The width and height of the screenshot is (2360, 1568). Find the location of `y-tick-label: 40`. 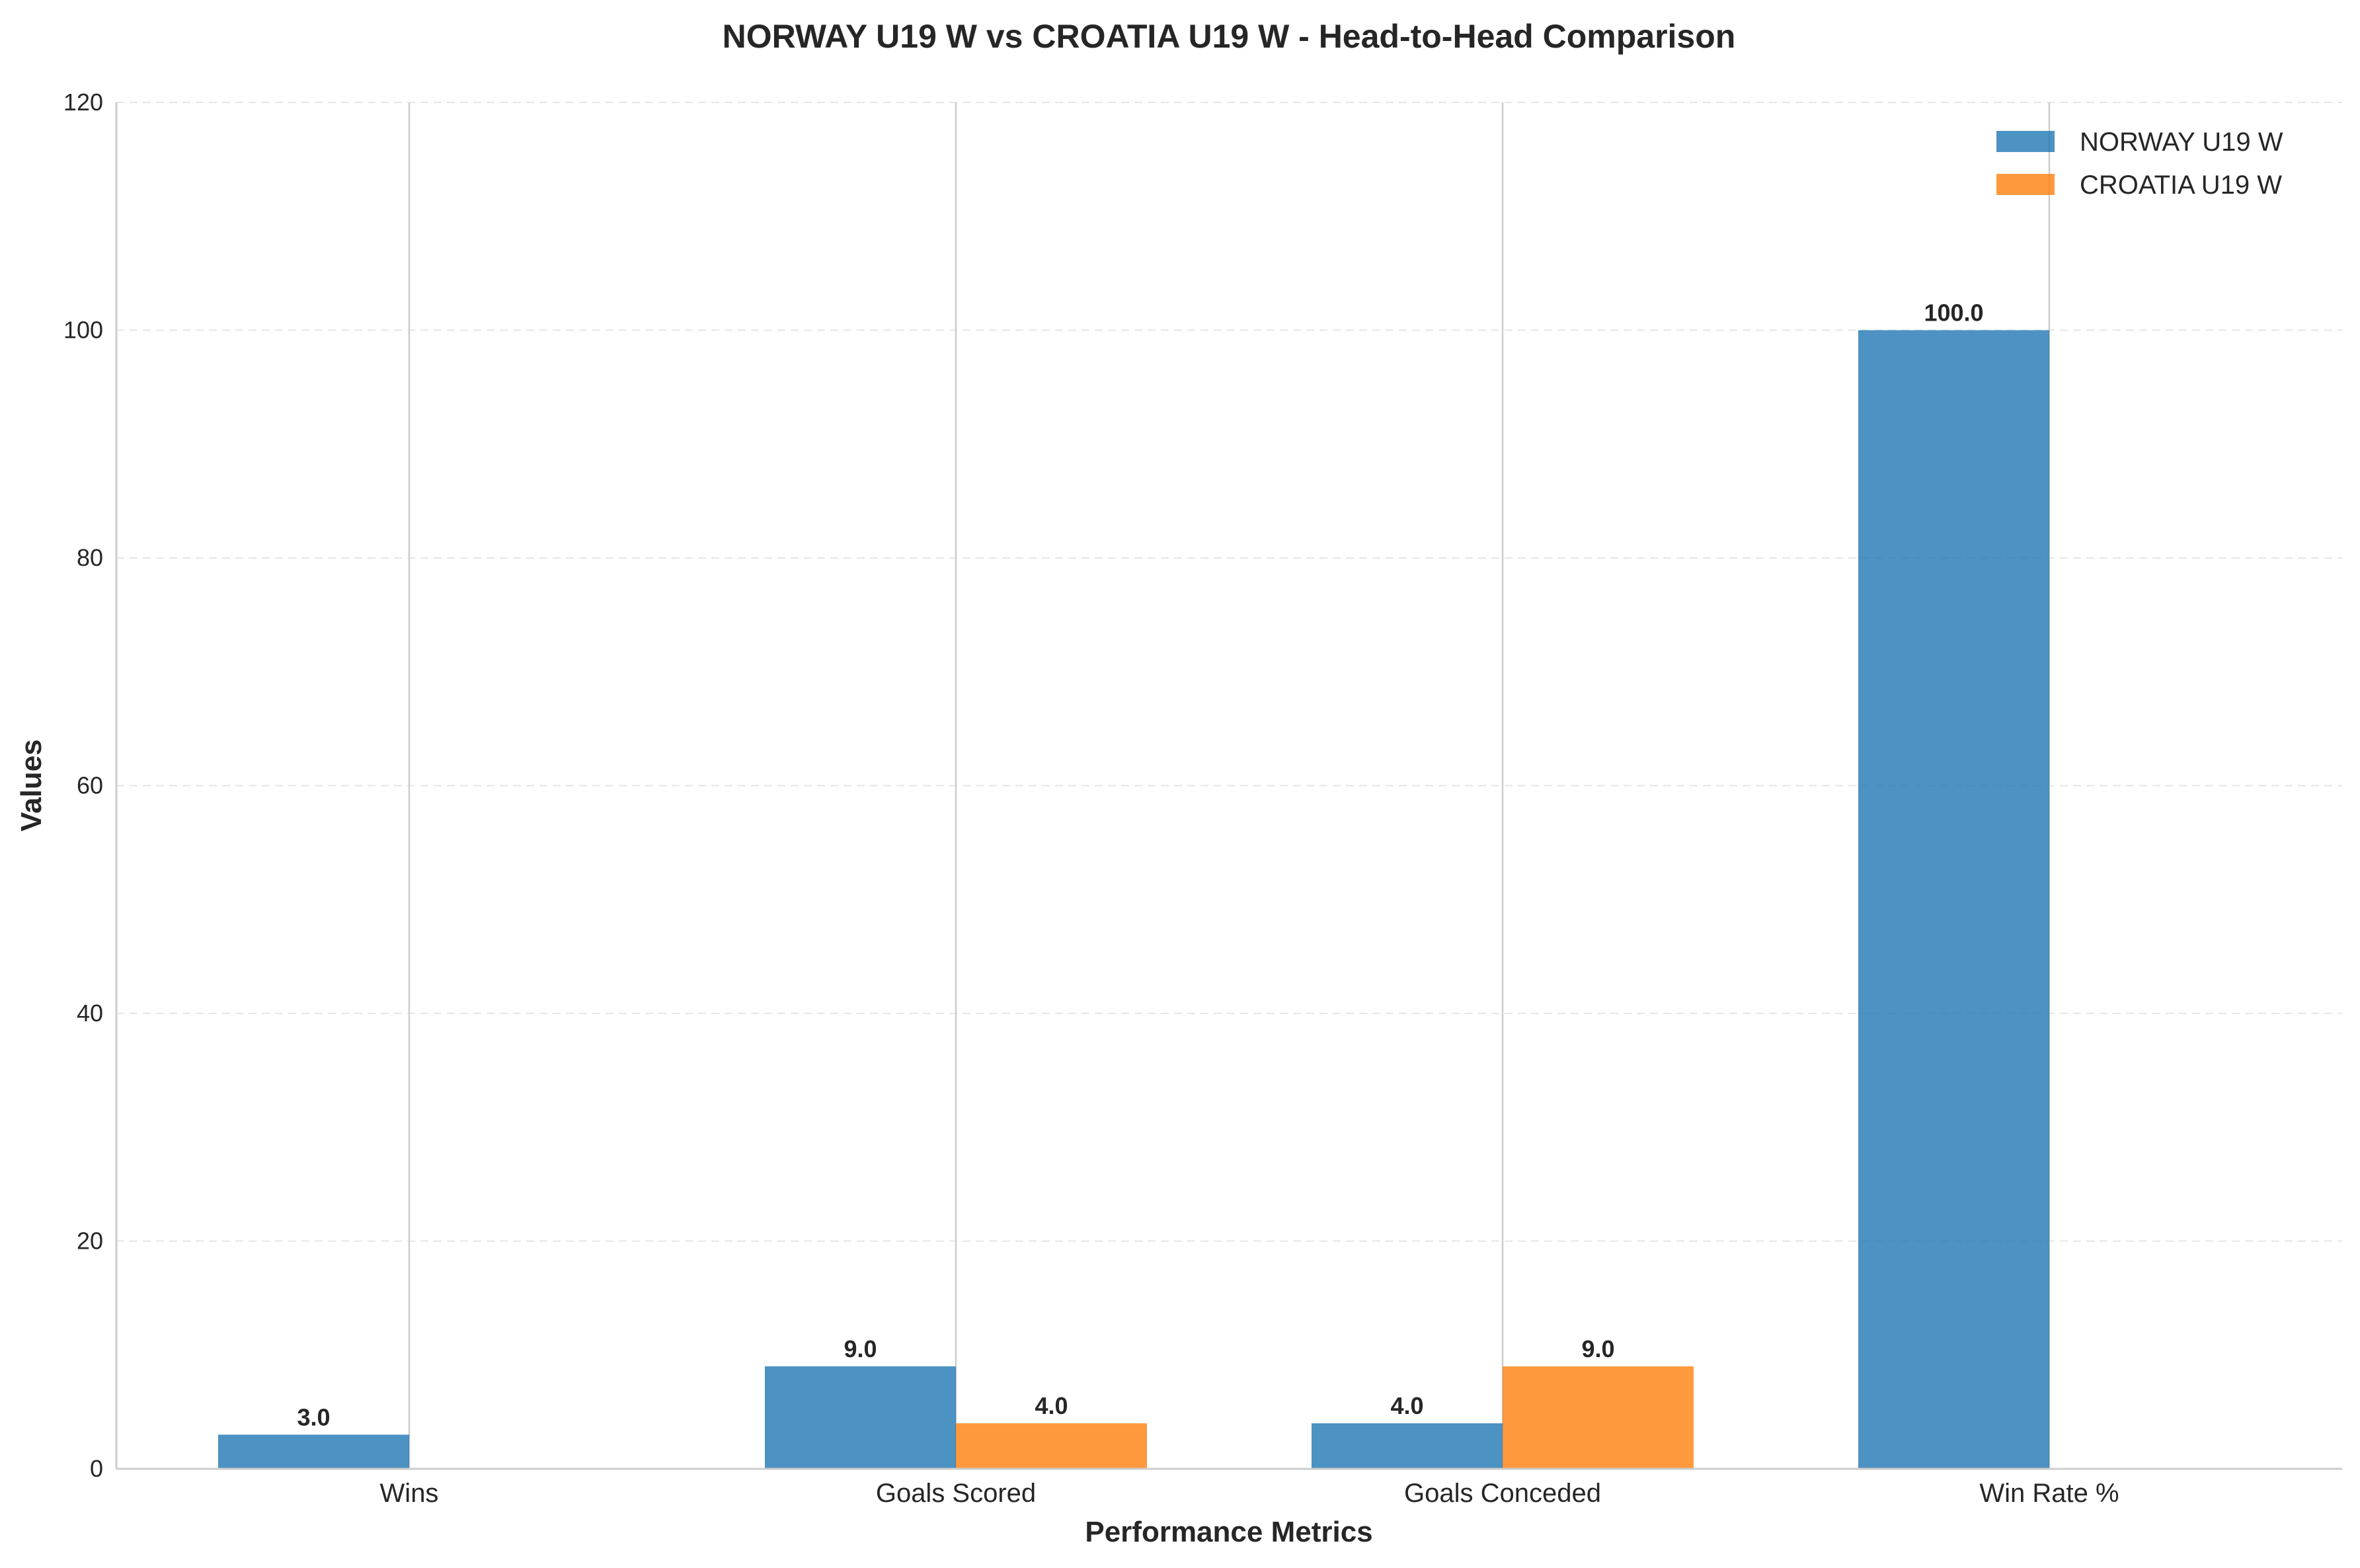

y-tick-label: 40 is located at coordinates (90, 1013).